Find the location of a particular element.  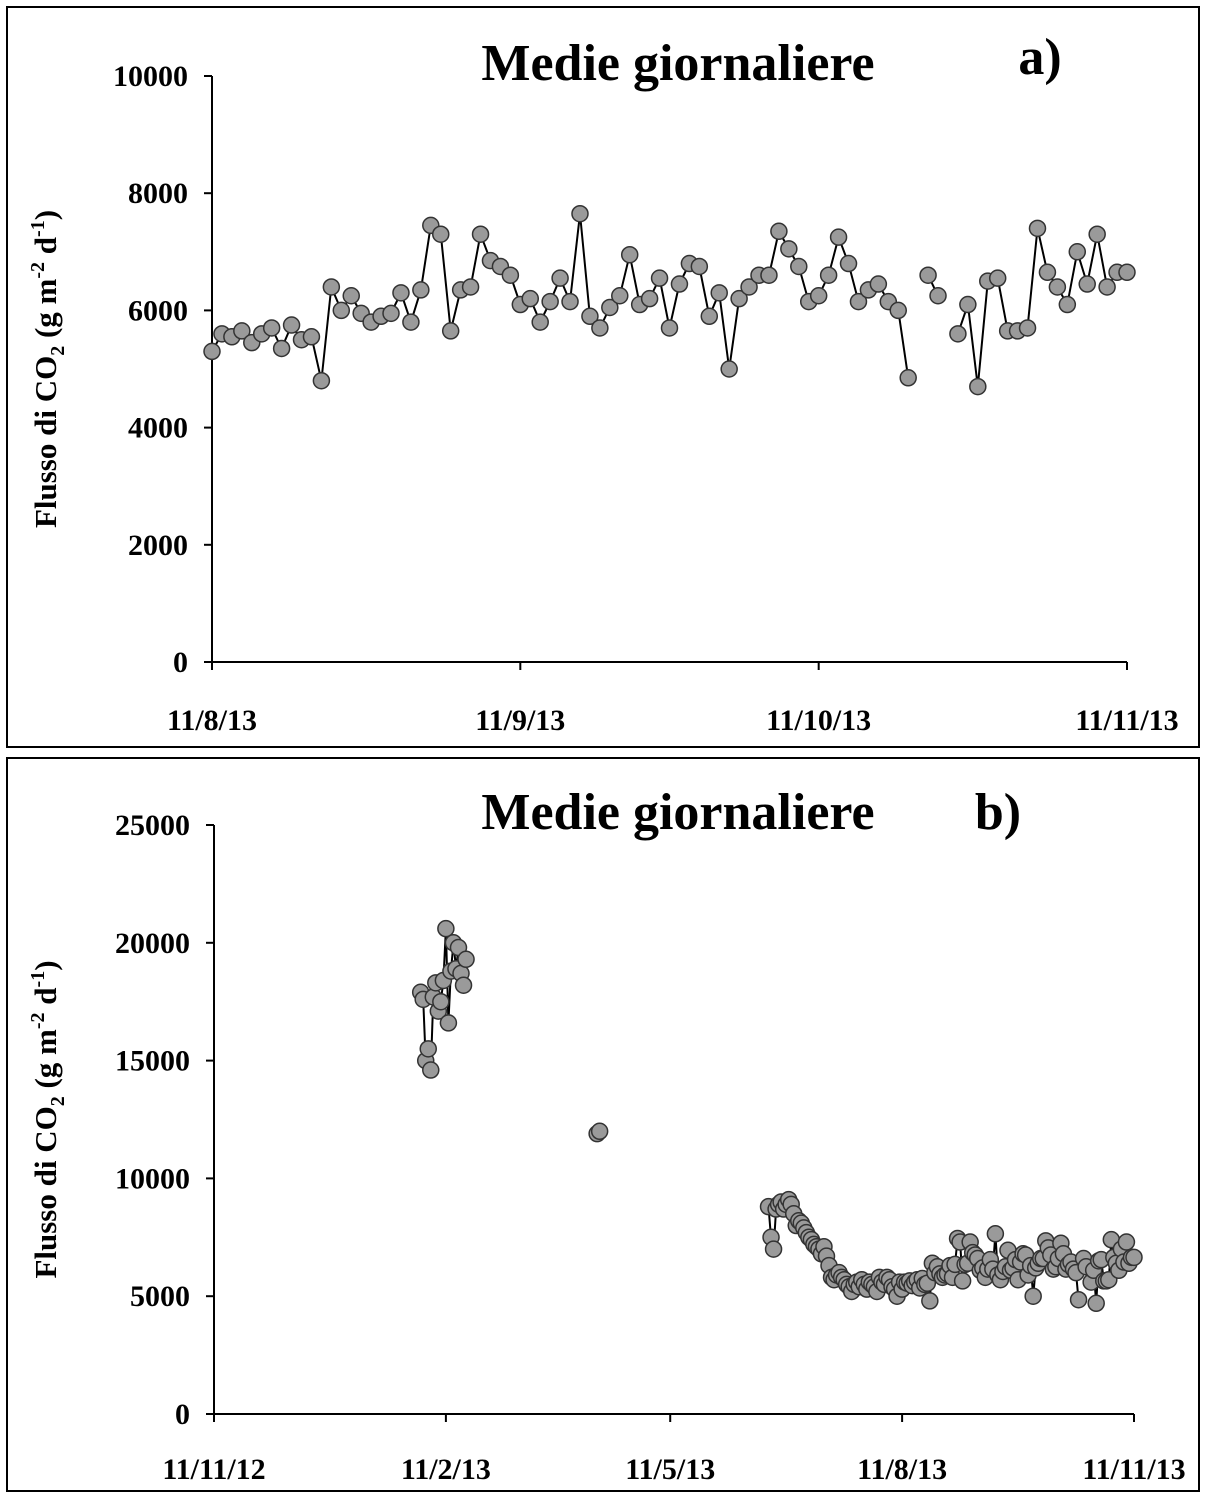

y-tick-label: 15000 is located at coordinates (152, 1061).